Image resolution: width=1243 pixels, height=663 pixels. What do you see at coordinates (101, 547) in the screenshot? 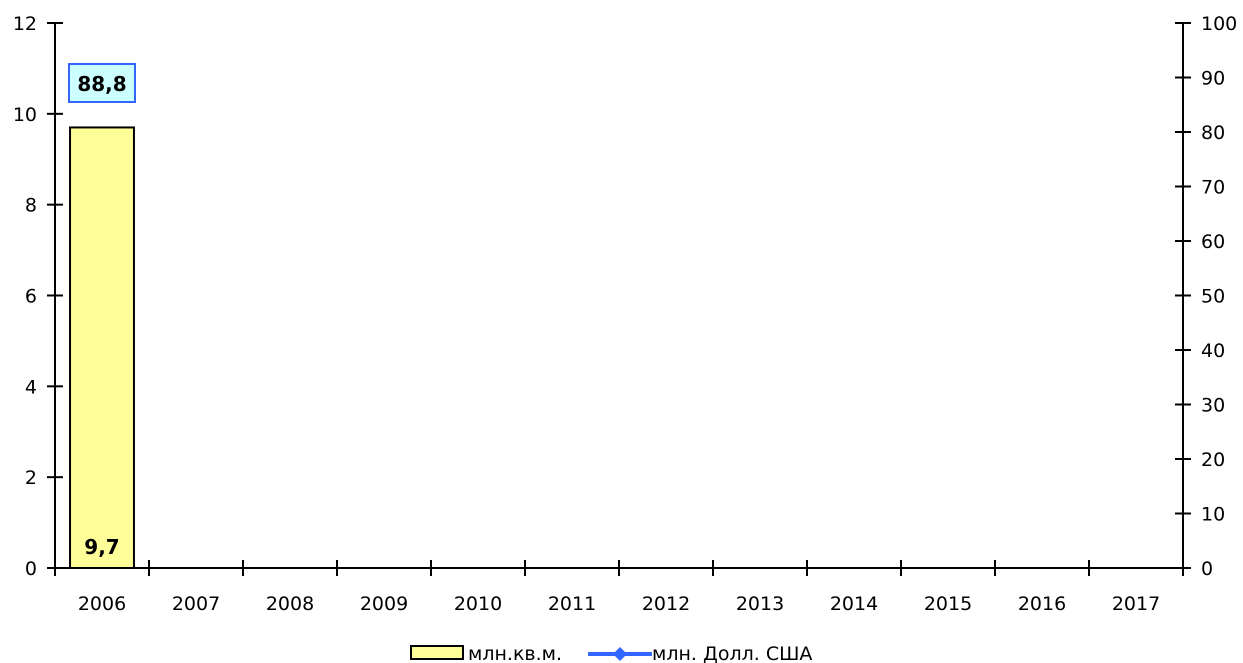
I see `bar-data-label: 9,7` at bounding box center [101, 547].